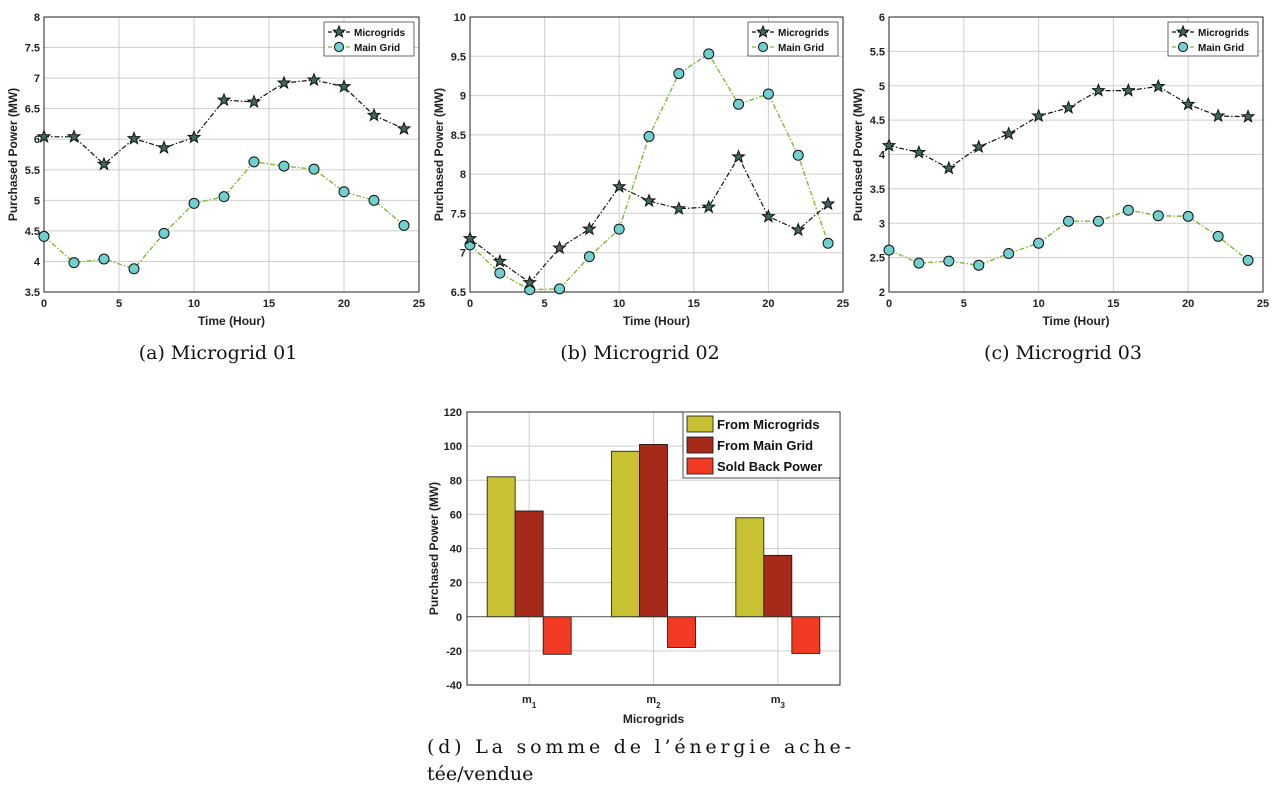 The height and width of the screenshot is (794, 1277). I want to click on legend-label-microgrids: Microgrids, so click(380, 33).